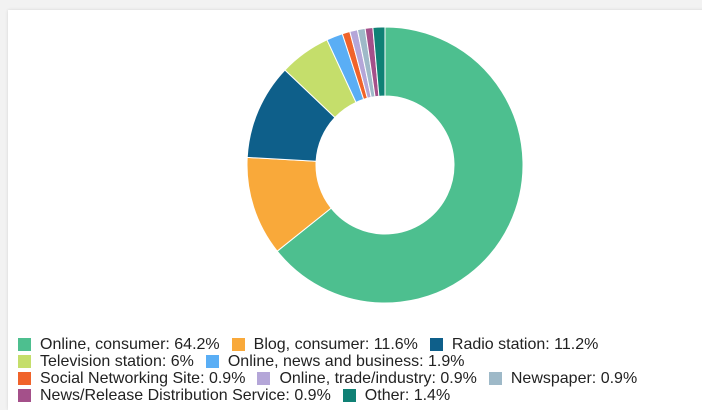 The image size is (702, 410). What do you see at coordinates (143, 378) in the screenshot?
I see `legend-label: Social Networking Site: 0.9%` at bounding box center [143, 378].